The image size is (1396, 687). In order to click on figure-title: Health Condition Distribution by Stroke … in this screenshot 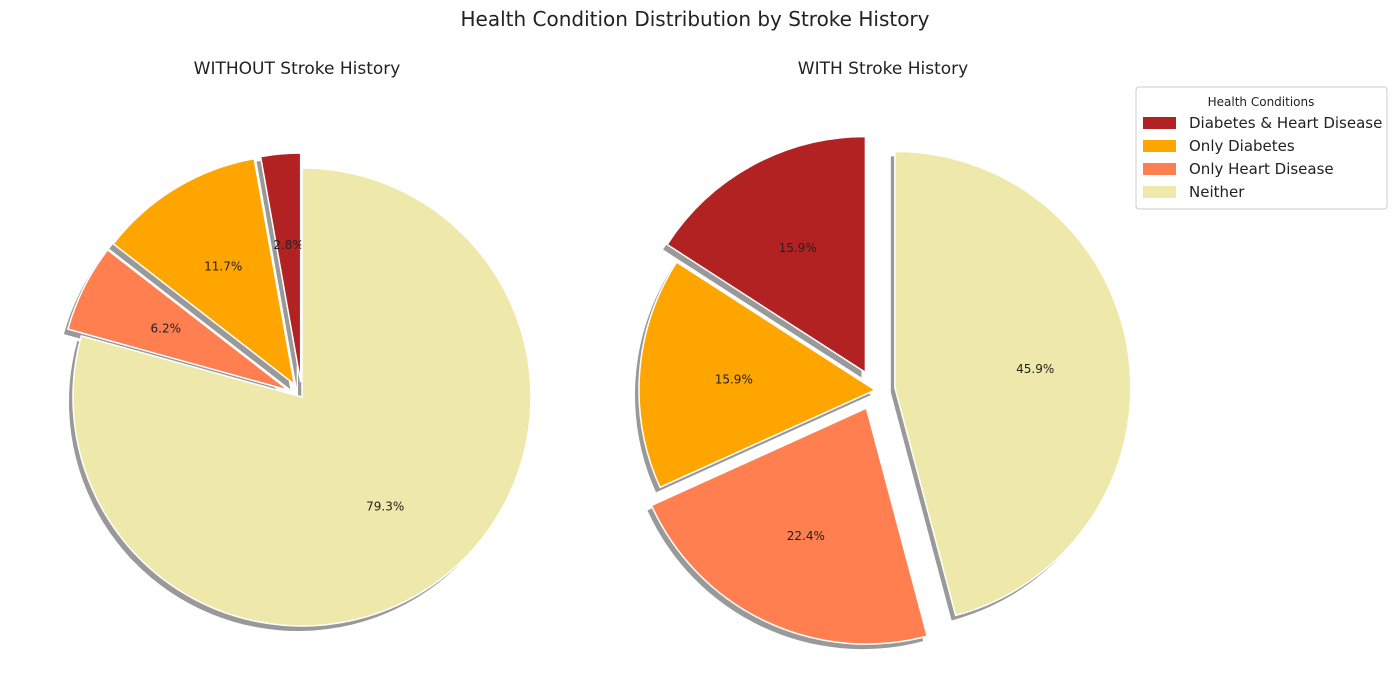, I will do `click(695, 19)`.